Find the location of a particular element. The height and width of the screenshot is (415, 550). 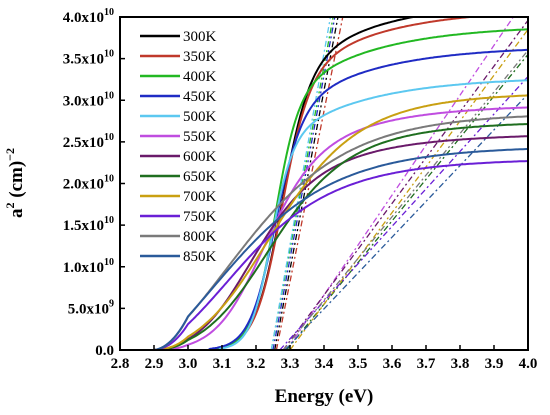

x-tick-label: 3.0 is located at coordinates (188, 364).